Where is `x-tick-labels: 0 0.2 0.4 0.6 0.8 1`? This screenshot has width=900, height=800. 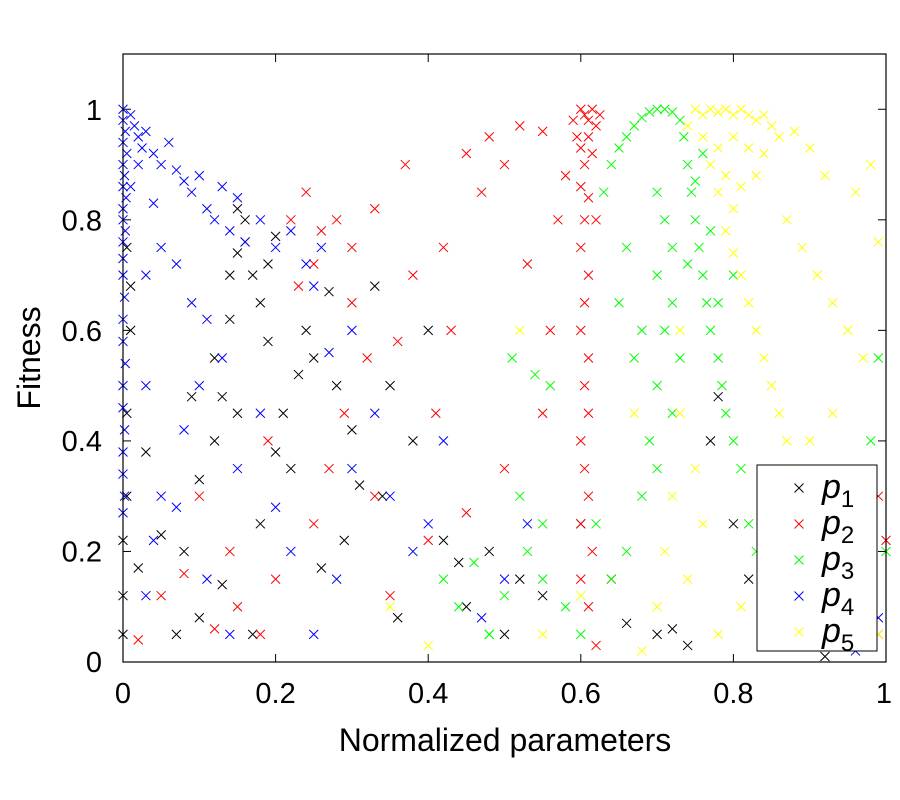 x-tick-labels: 0 0.2 0.4 0.6 0.8 1 is located at coordinates (503, 694).